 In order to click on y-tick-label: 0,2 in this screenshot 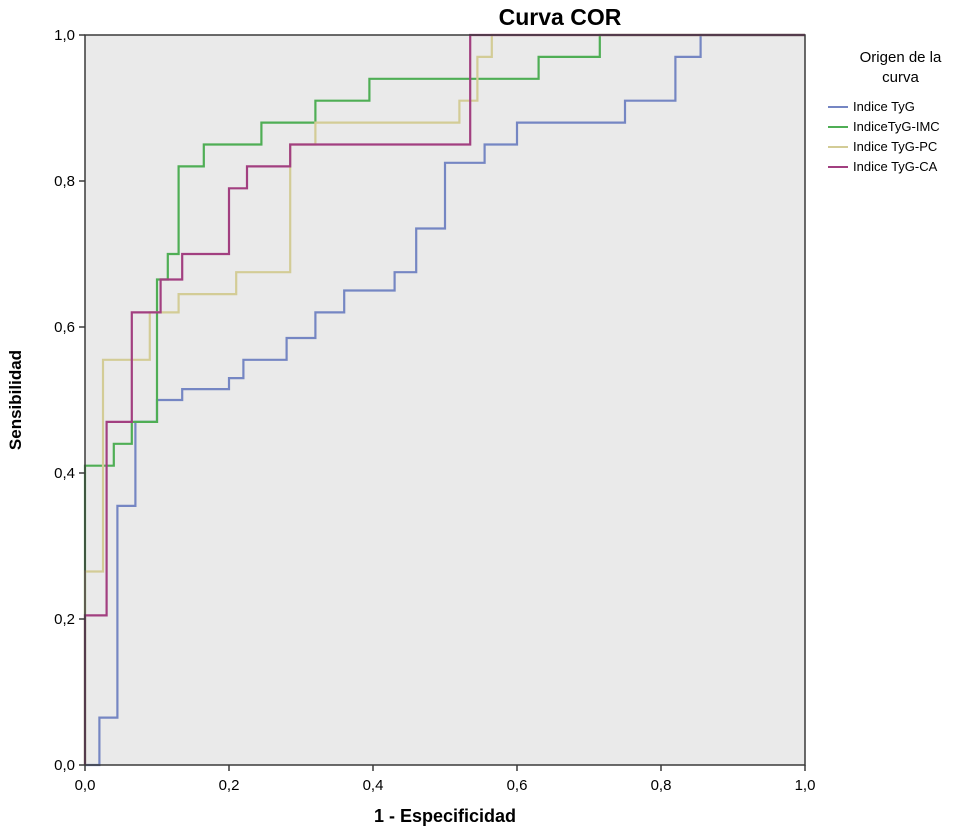, I will do `click(64, 619)`.